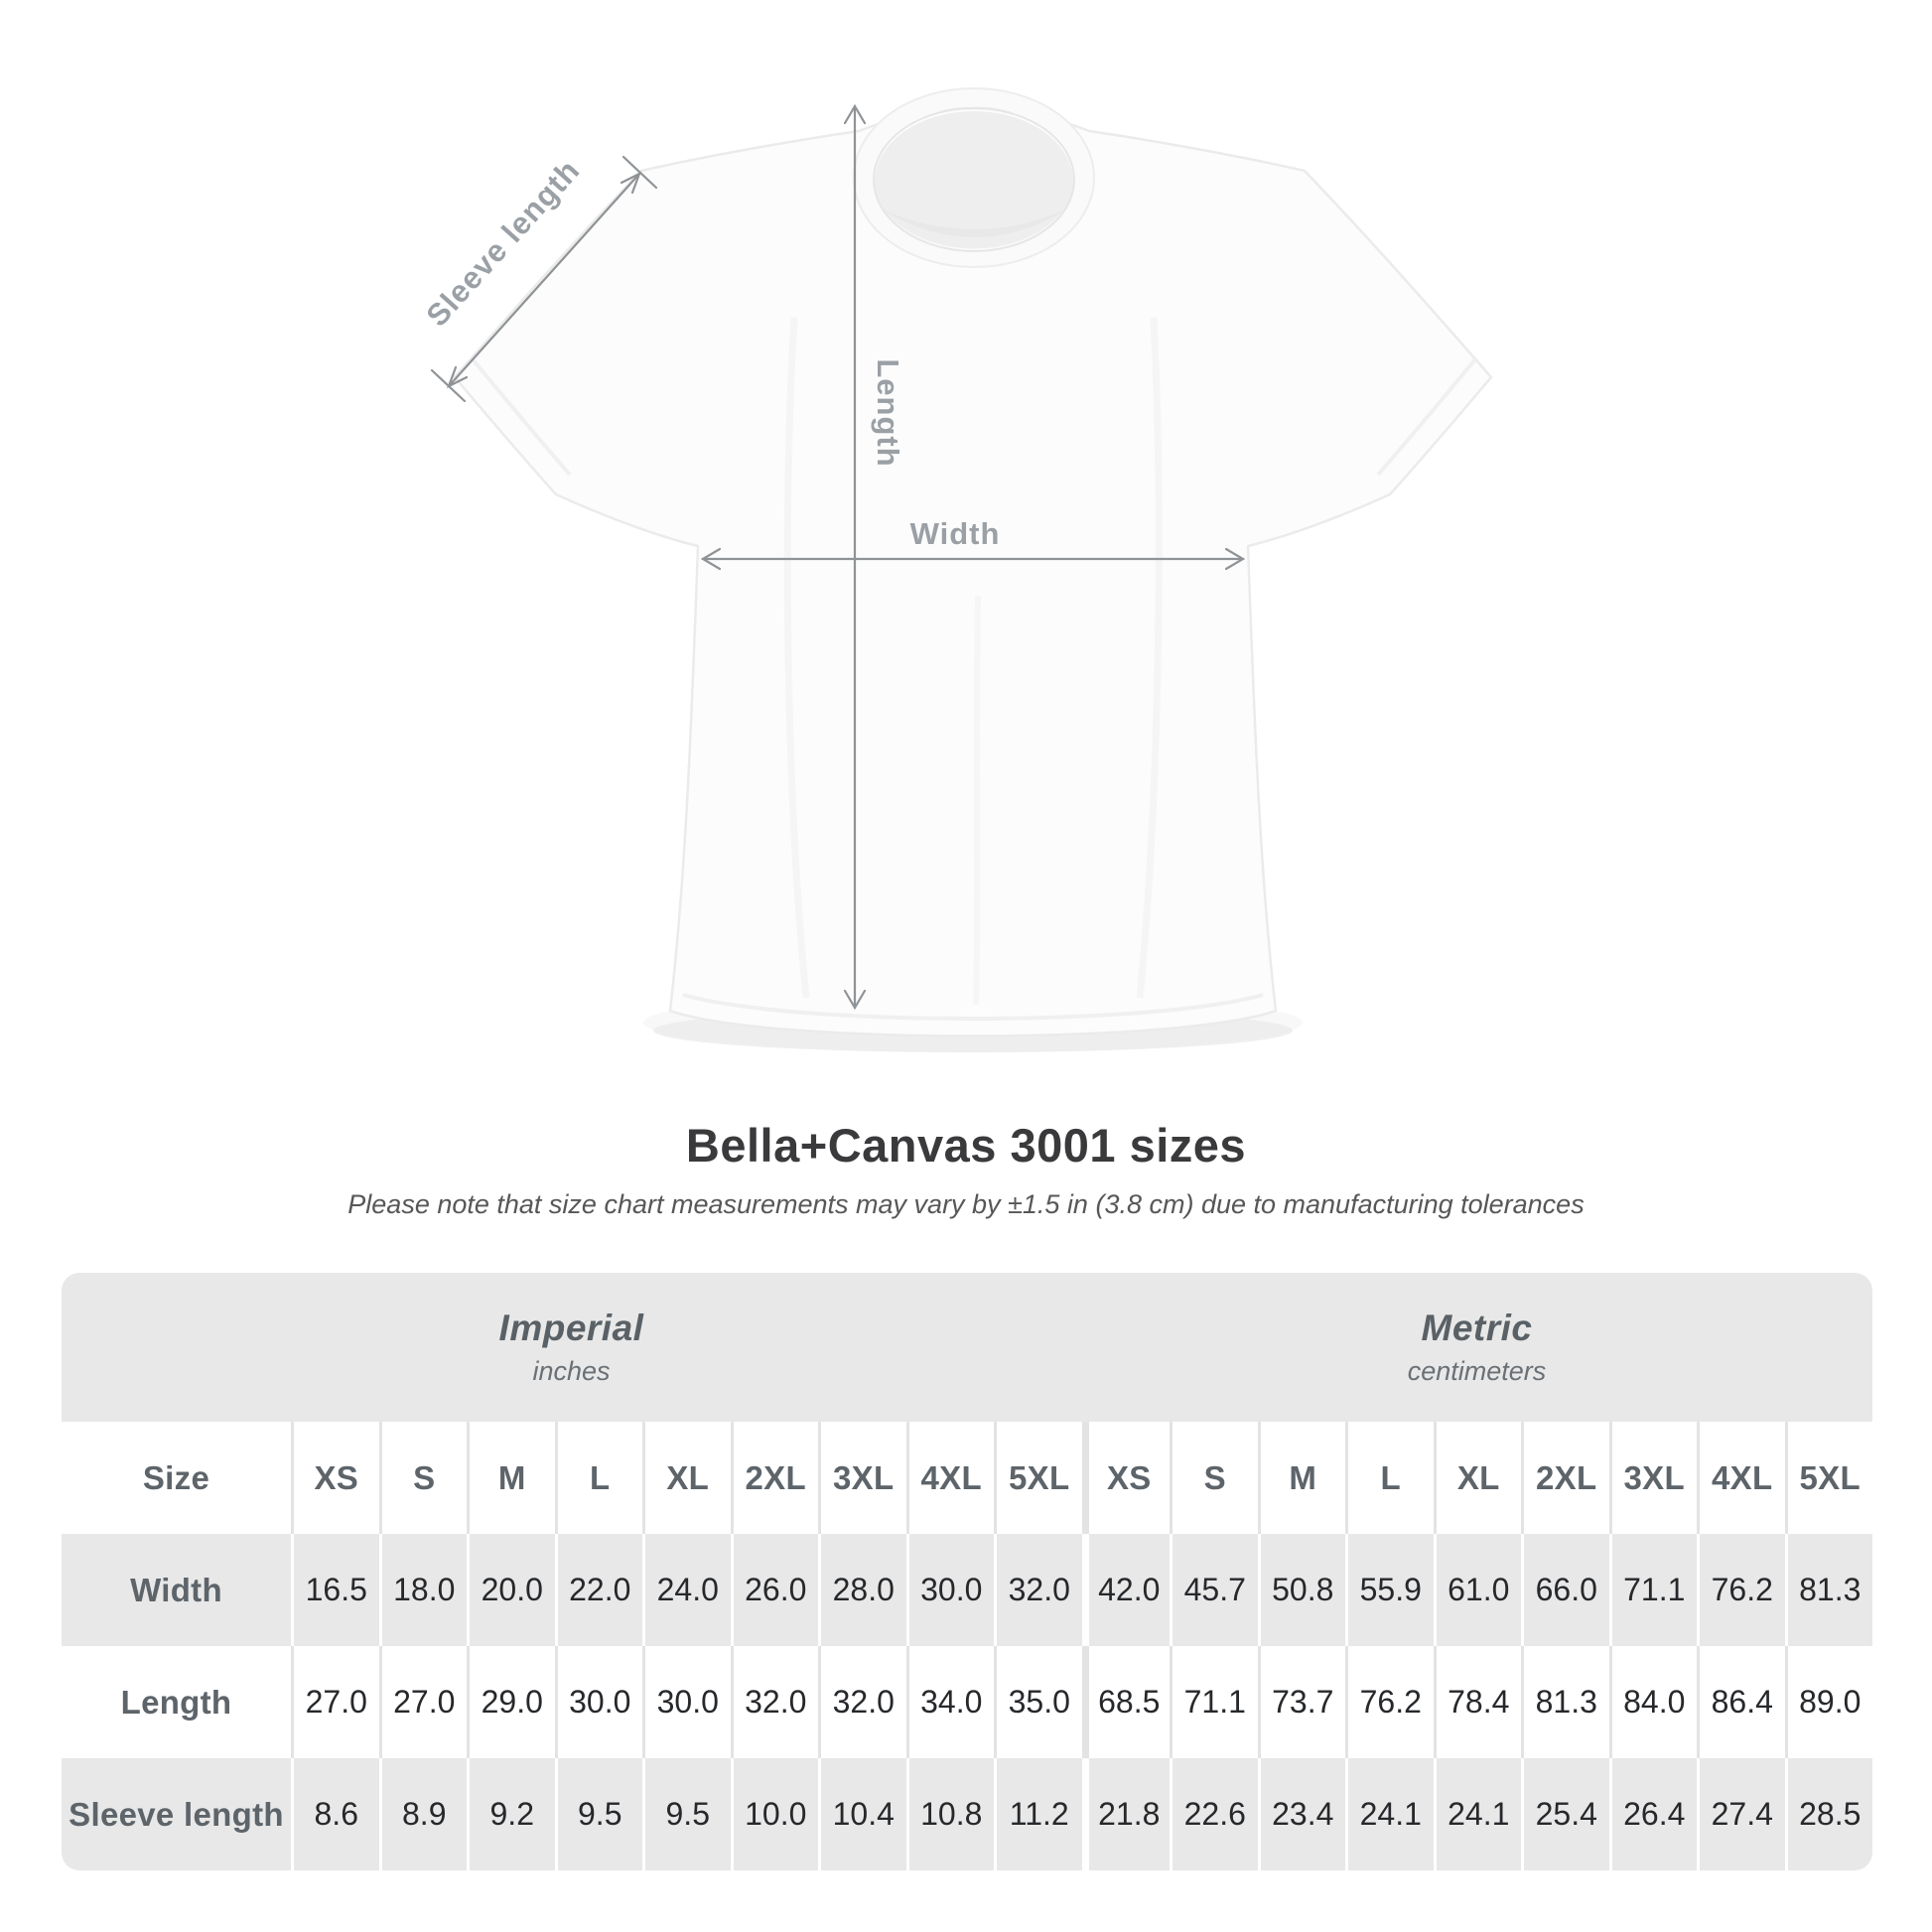  I want to click on size-corner-label: Size, so click(176, 1477).